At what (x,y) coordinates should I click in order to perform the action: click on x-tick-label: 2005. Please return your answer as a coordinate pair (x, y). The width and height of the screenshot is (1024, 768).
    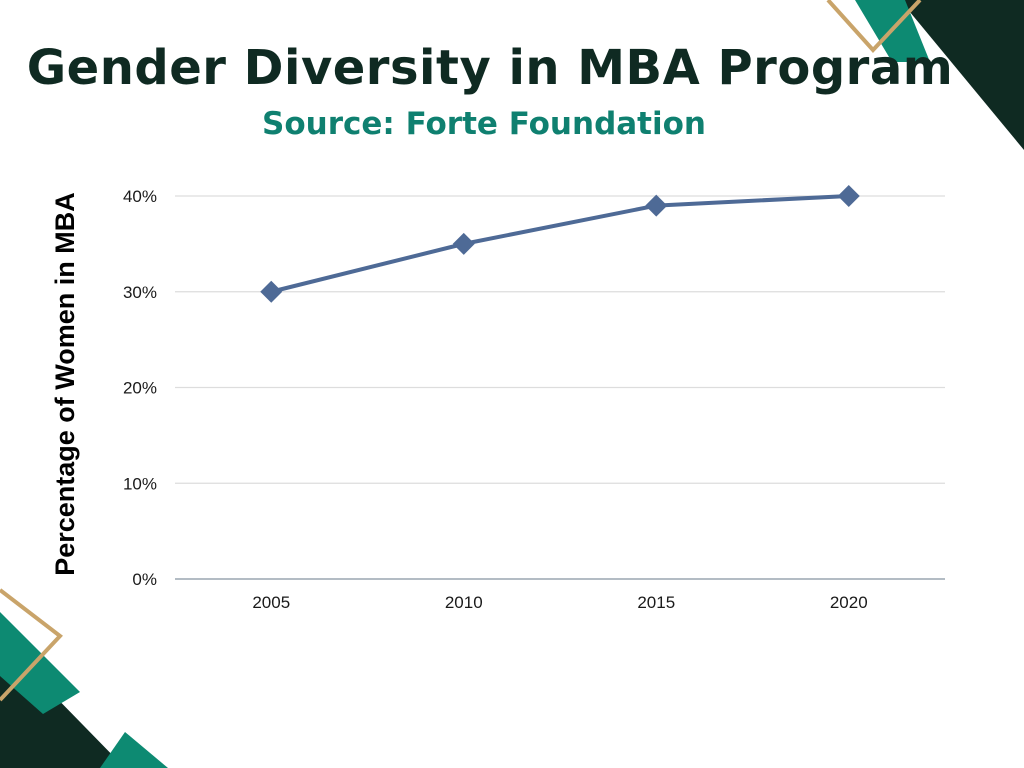
    Looking at the image, I should click on (271, 602).